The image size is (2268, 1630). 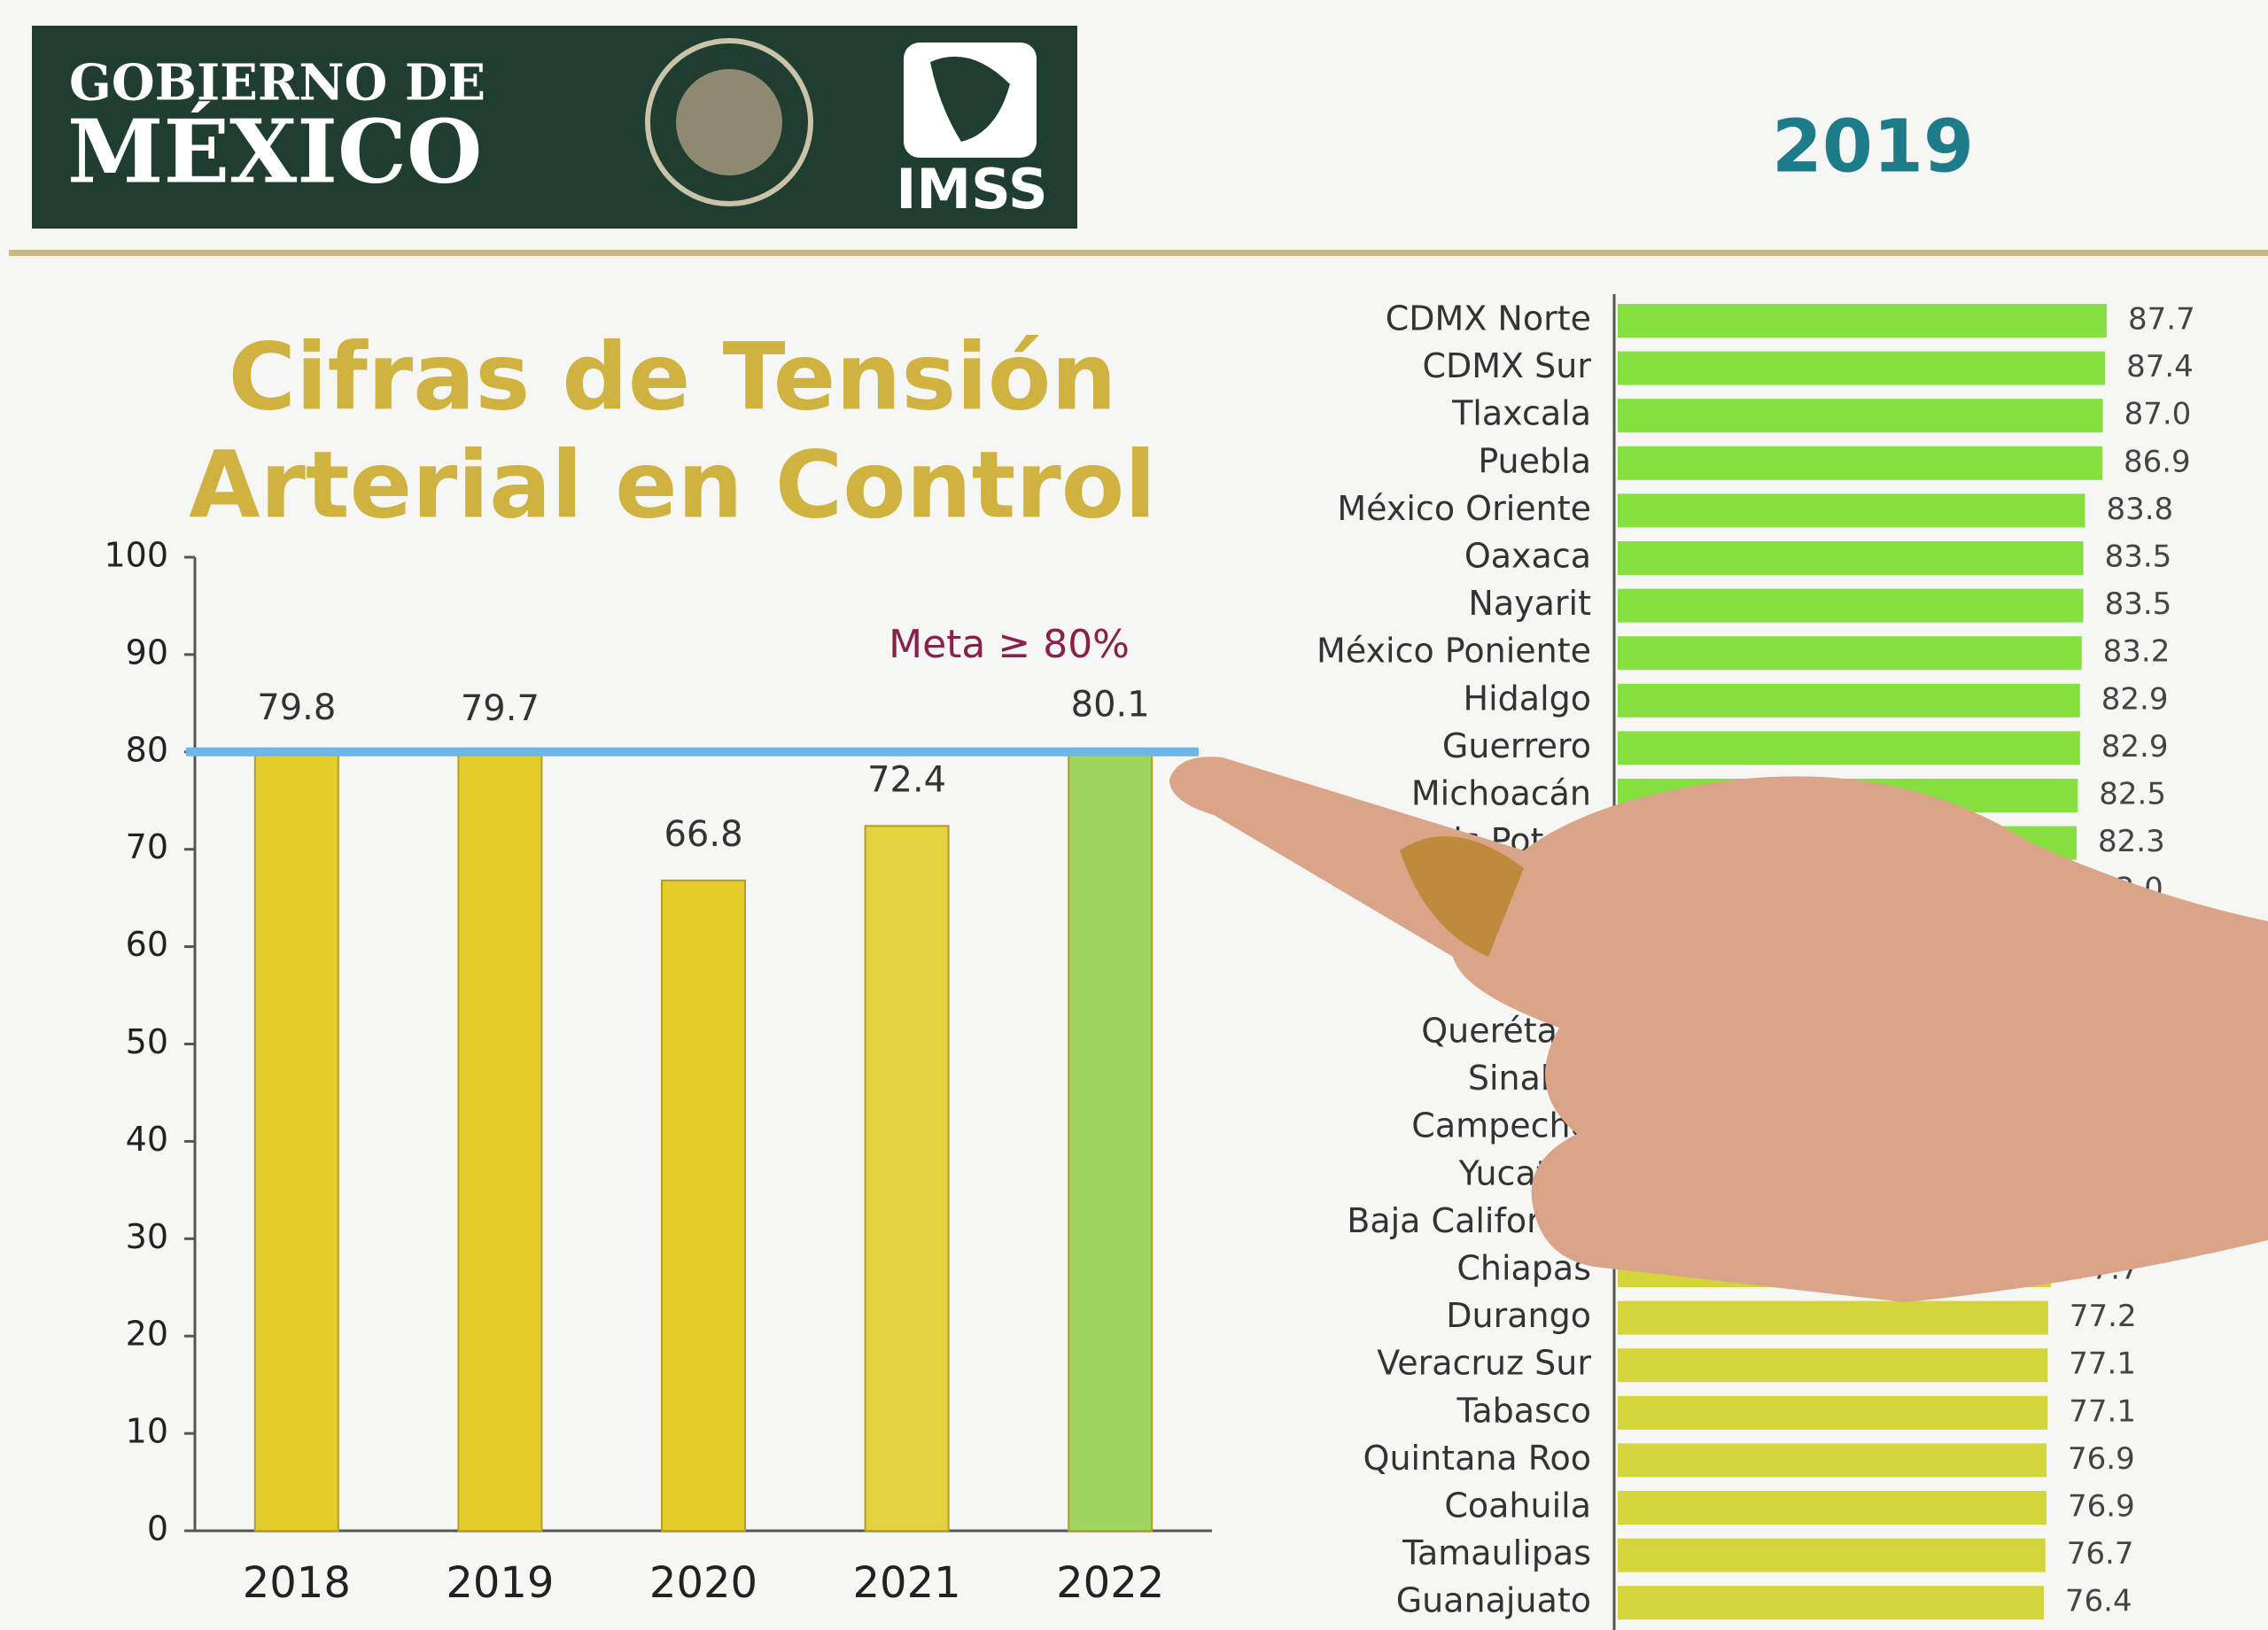 What do you see at coordinates (554, 127) in the screenshot?
I see `header-banner` at bounding box center [554, 127].